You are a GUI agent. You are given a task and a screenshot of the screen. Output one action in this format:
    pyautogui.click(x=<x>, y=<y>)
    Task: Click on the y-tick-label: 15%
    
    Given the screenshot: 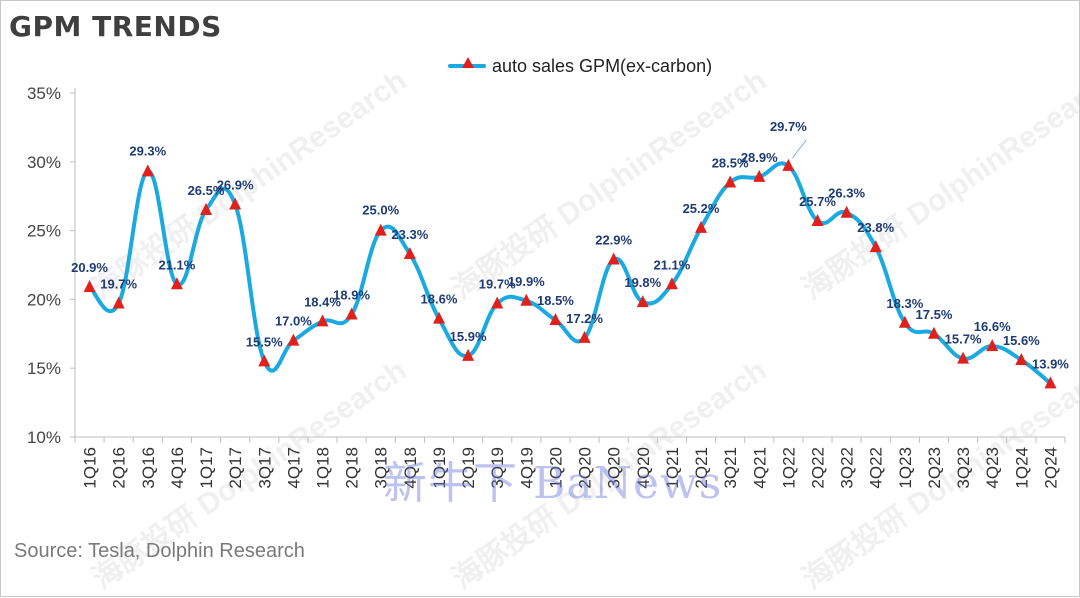 What is the action you would take?
    pyautogui.click(x=44, y=368)
    